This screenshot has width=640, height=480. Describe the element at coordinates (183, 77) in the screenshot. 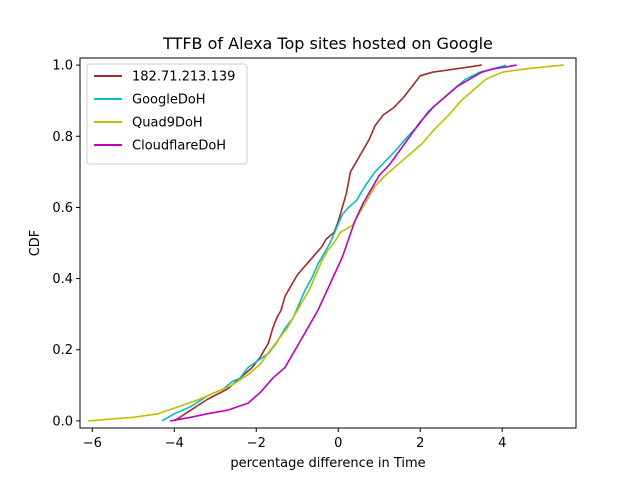

I see `legend-label: 182.71.213.139` at that location.